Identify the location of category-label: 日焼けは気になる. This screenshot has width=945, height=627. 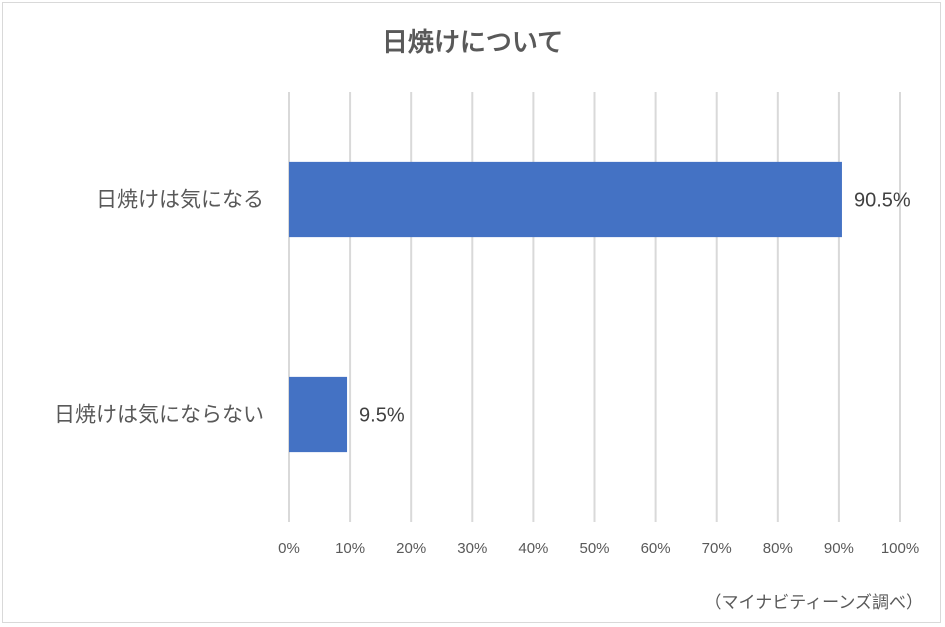
(180, 200).